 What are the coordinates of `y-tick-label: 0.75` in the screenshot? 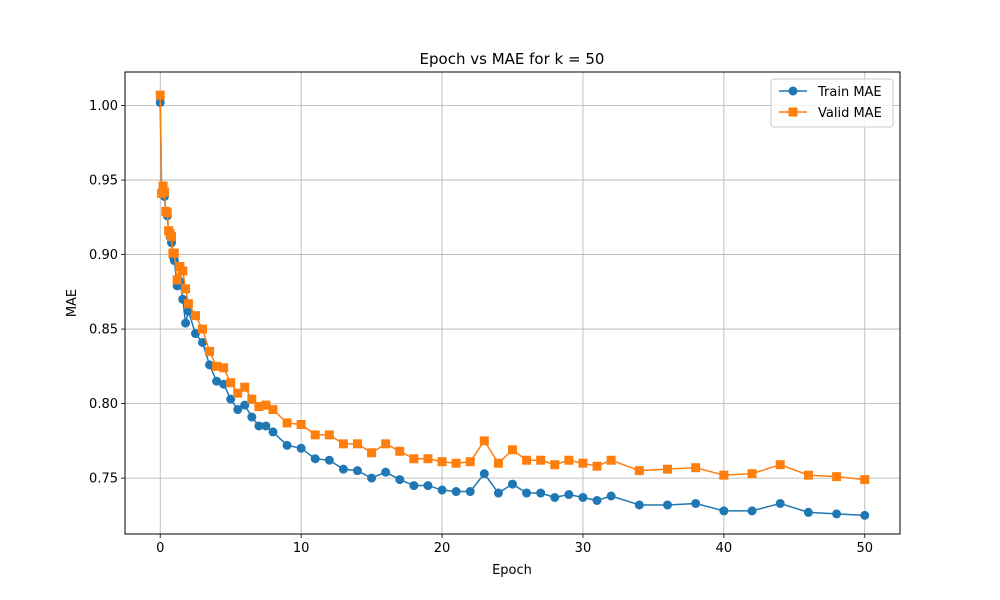 It's located at (103, 479).